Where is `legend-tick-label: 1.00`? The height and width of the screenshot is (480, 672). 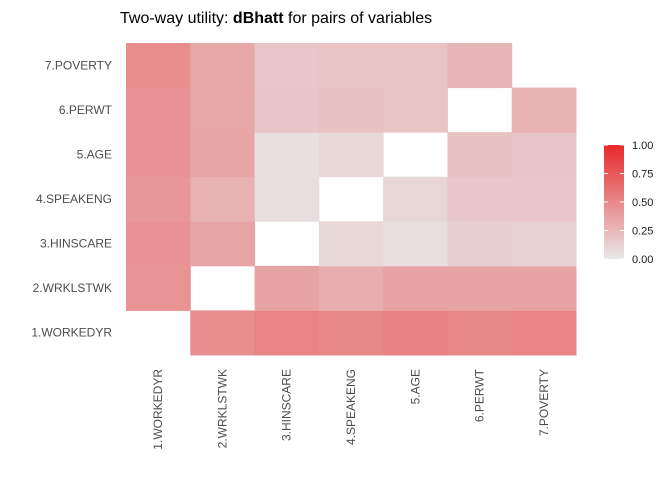
legend-tick-label: 1.00 is located at coordinates (642, 146).